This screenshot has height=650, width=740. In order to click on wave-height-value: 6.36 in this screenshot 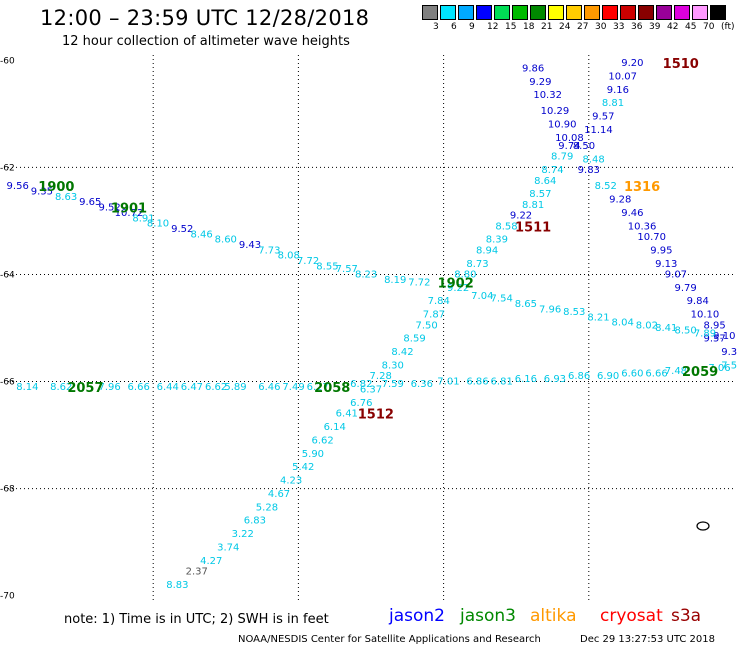, I will do `click(422, 384)`.